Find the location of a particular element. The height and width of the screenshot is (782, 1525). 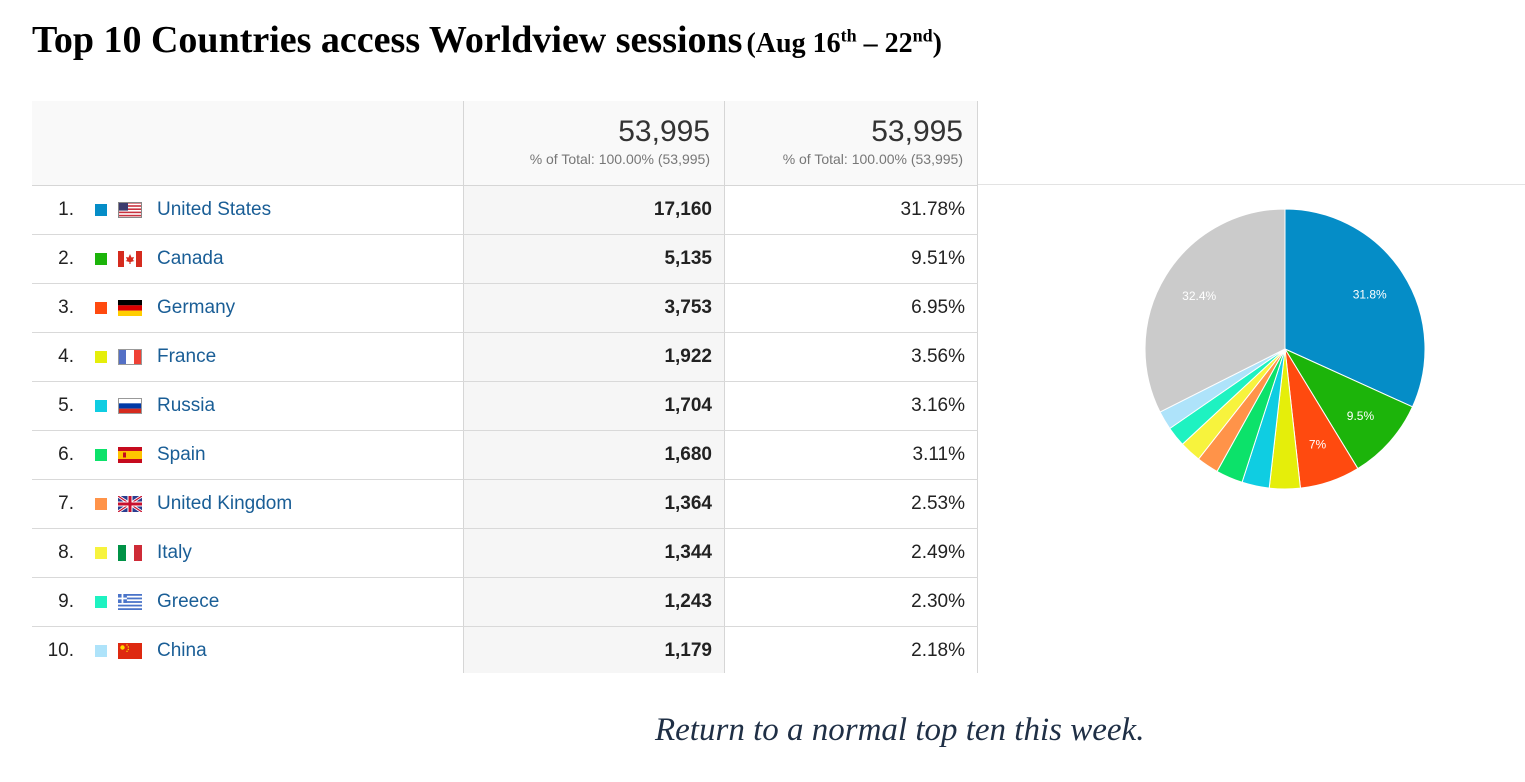

sessions-total-sub: % of Total: 100.00% (53,995) is located at coordinates (619, 159).